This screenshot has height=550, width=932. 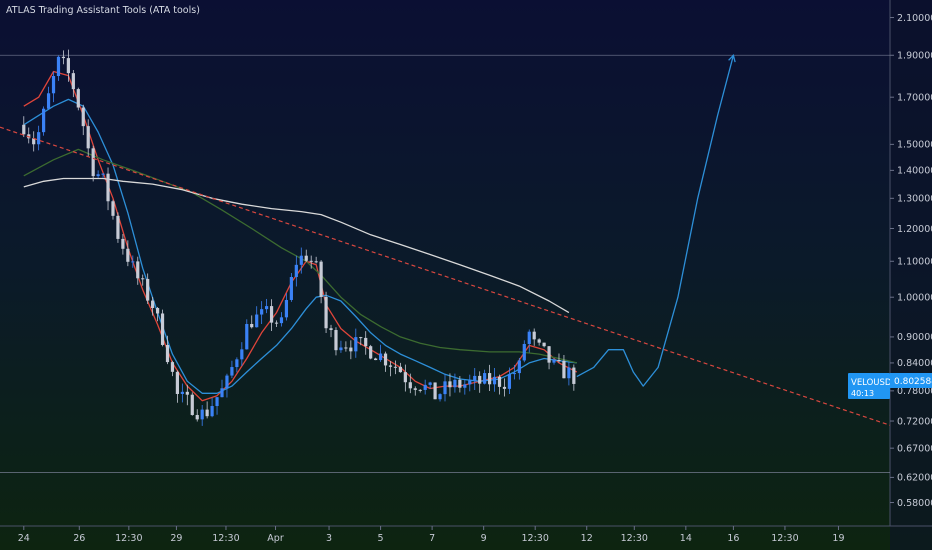 What do you see at coordinates (913, 382) in the screenshot?
I see `price-value: 0.802584` at bounding box center [913, 382].